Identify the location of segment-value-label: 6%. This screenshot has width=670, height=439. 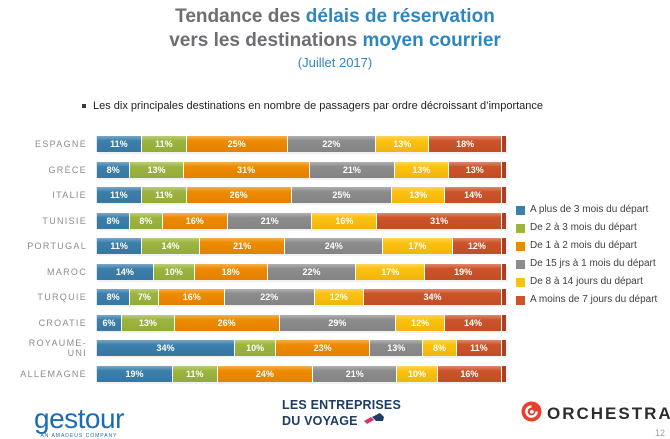
(109, 322).